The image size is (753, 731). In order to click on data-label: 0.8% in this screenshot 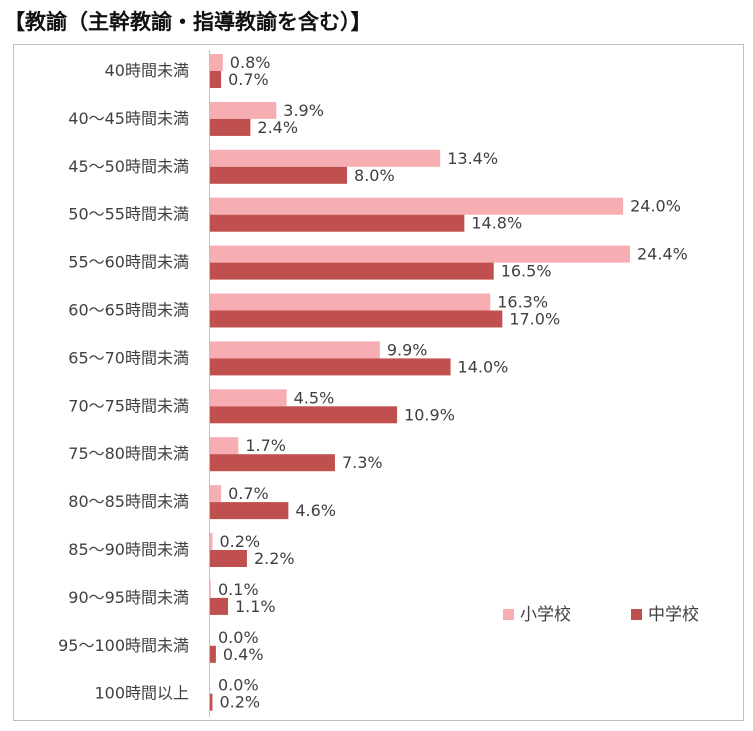, I will do `click(250, 62)`.